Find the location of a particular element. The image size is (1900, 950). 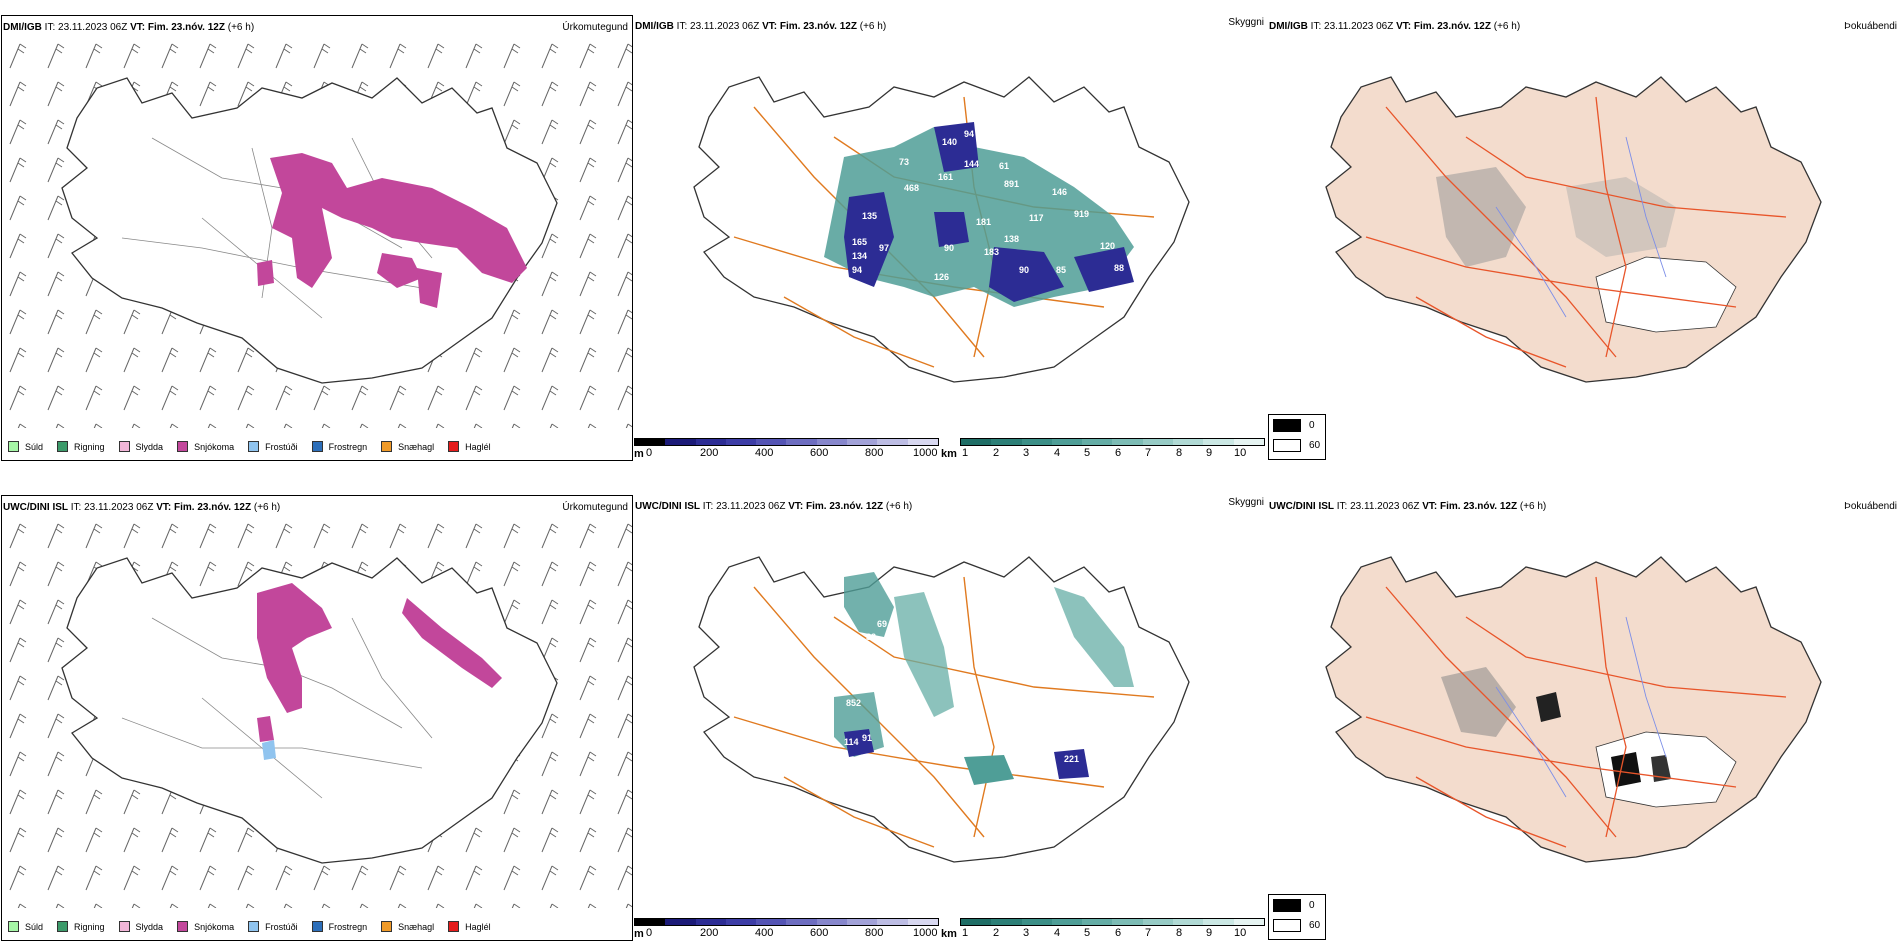

value-label: 144 is located at coordinates (971, 164).